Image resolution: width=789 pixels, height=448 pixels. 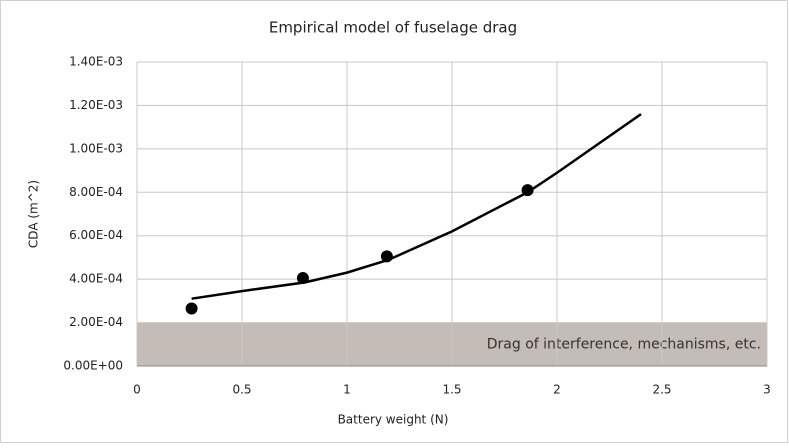 I want to click on x-tick-label: 0.5, so click(x=241, y=390).